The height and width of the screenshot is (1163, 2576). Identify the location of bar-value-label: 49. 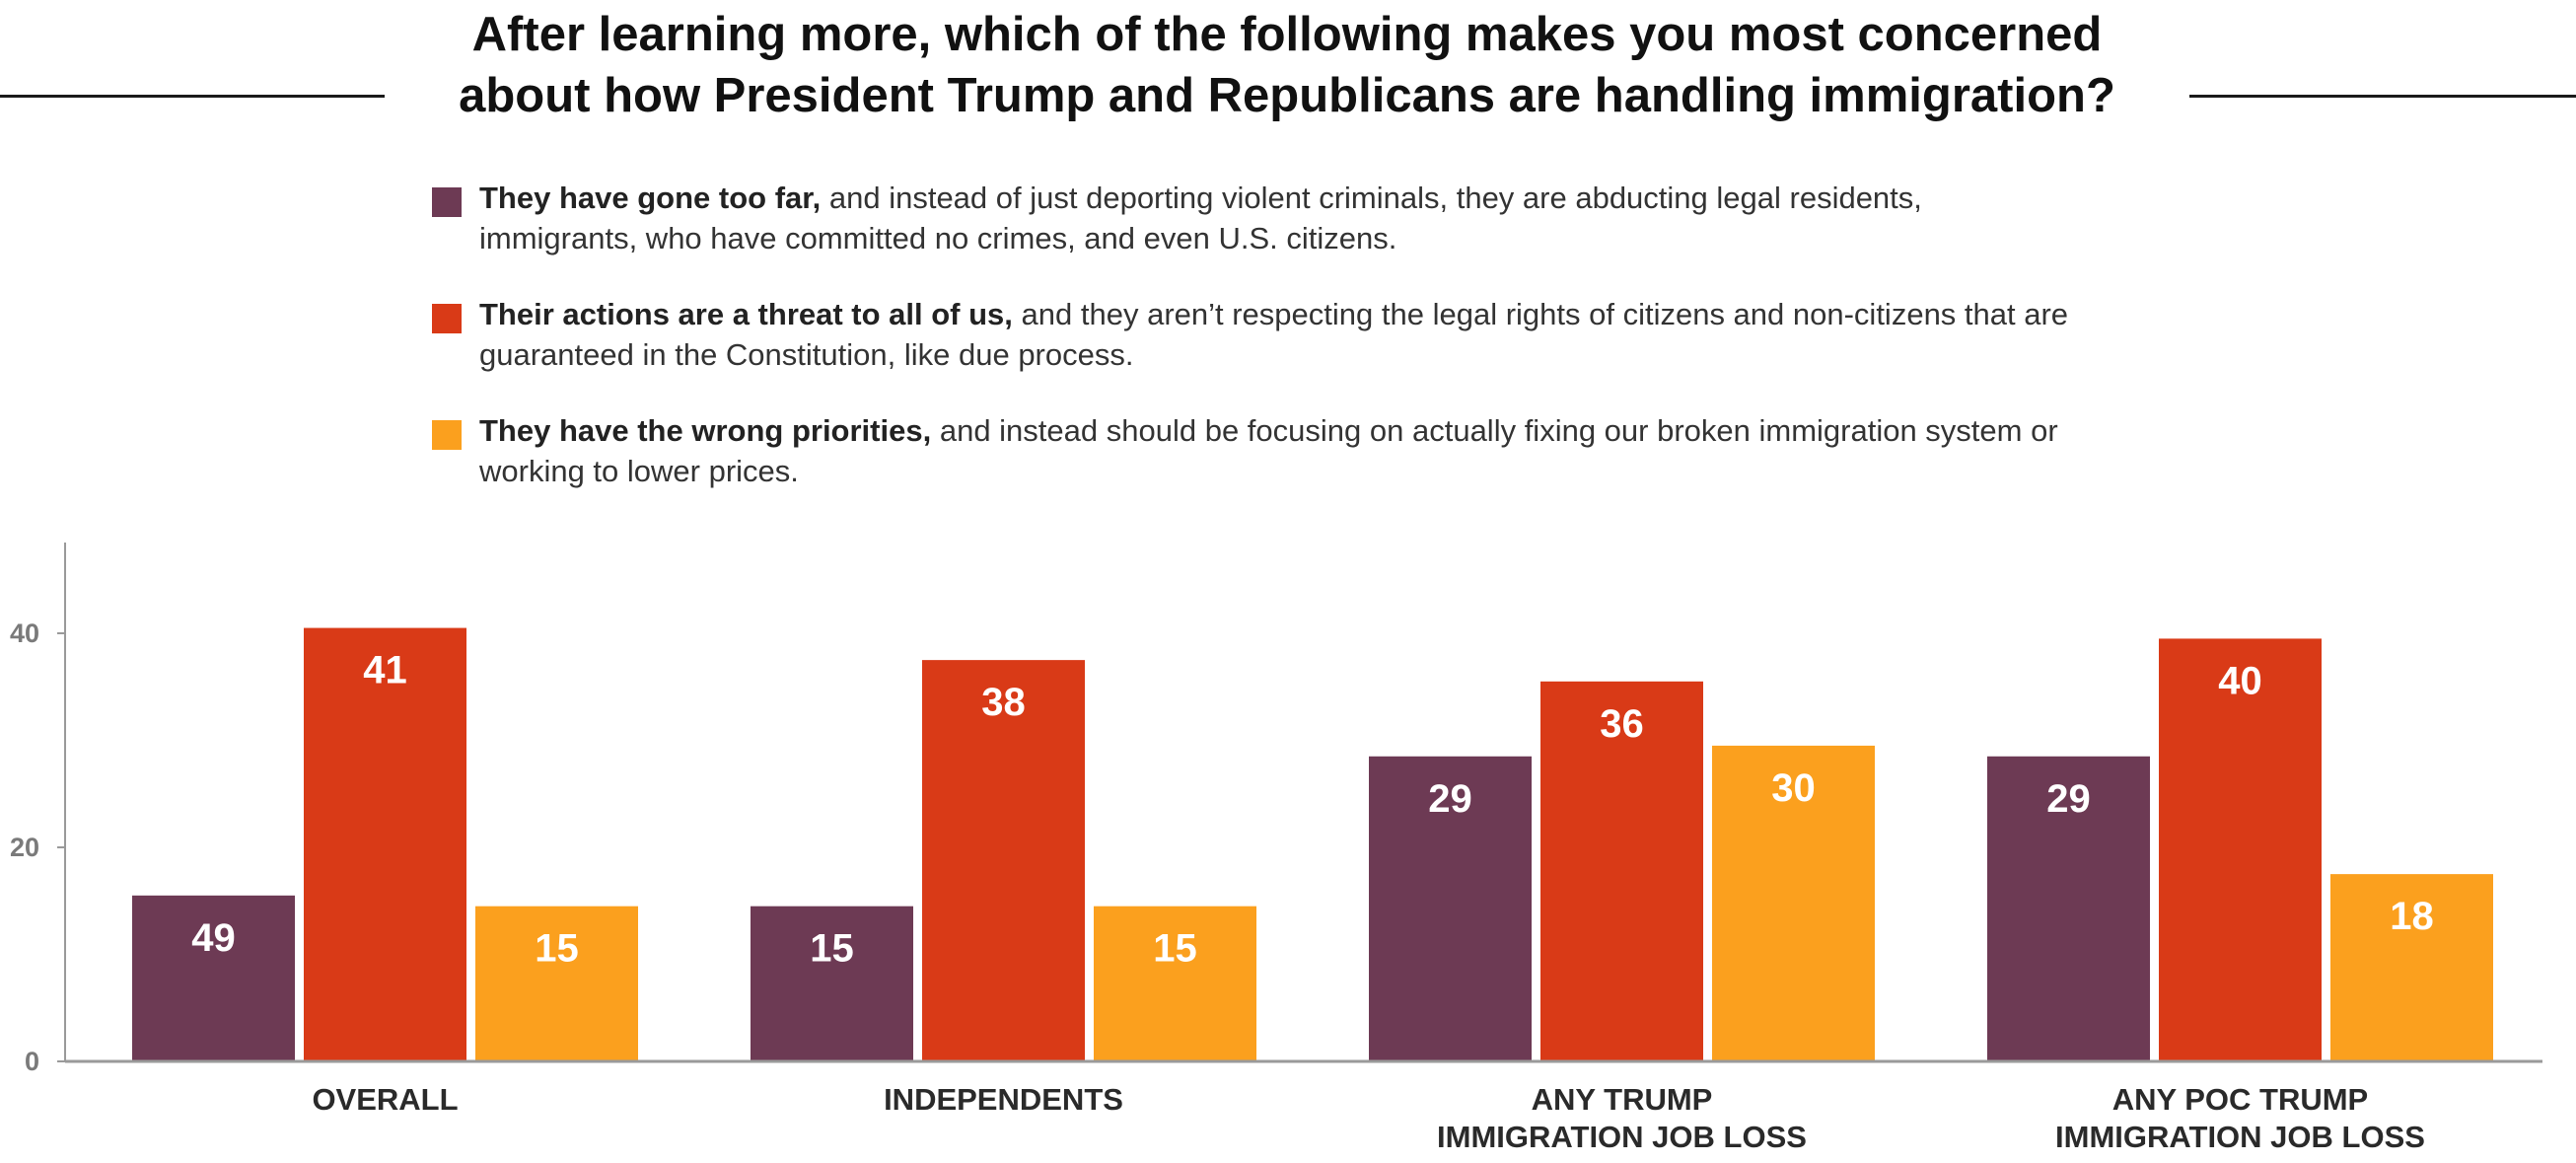
(213, 938).